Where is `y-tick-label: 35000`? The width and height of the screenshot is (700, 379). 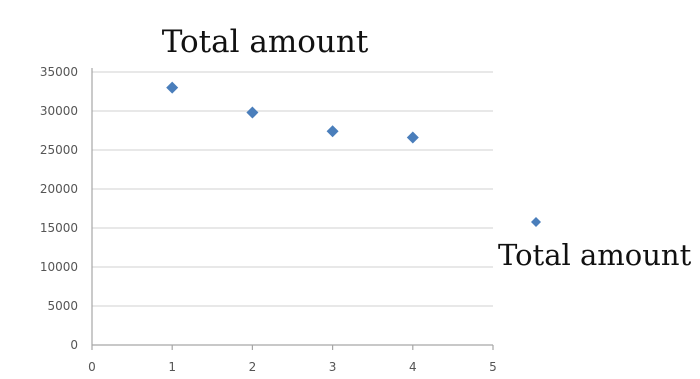
y-tick-label: 35000 is located at coordinates (59, 72).